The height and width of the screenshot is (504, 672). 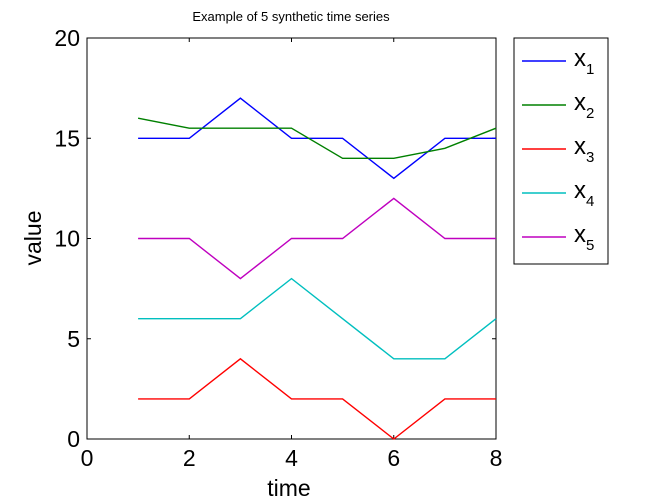 I want to click on series-line-x1, so click(x=317, y=138).